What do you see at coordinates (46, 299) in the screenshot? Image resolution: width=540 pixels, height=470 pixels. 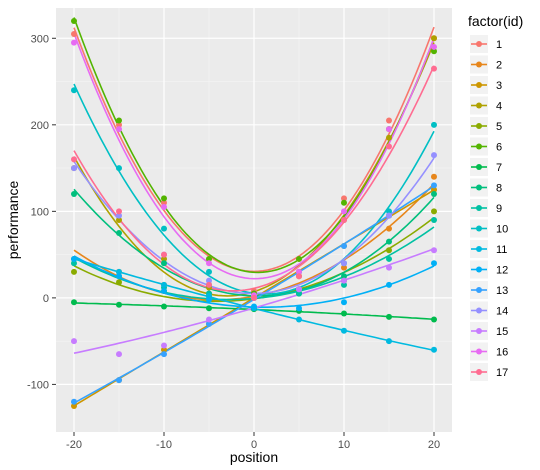 I see `y-tick-label: 0` at bounding box center [46, 299].